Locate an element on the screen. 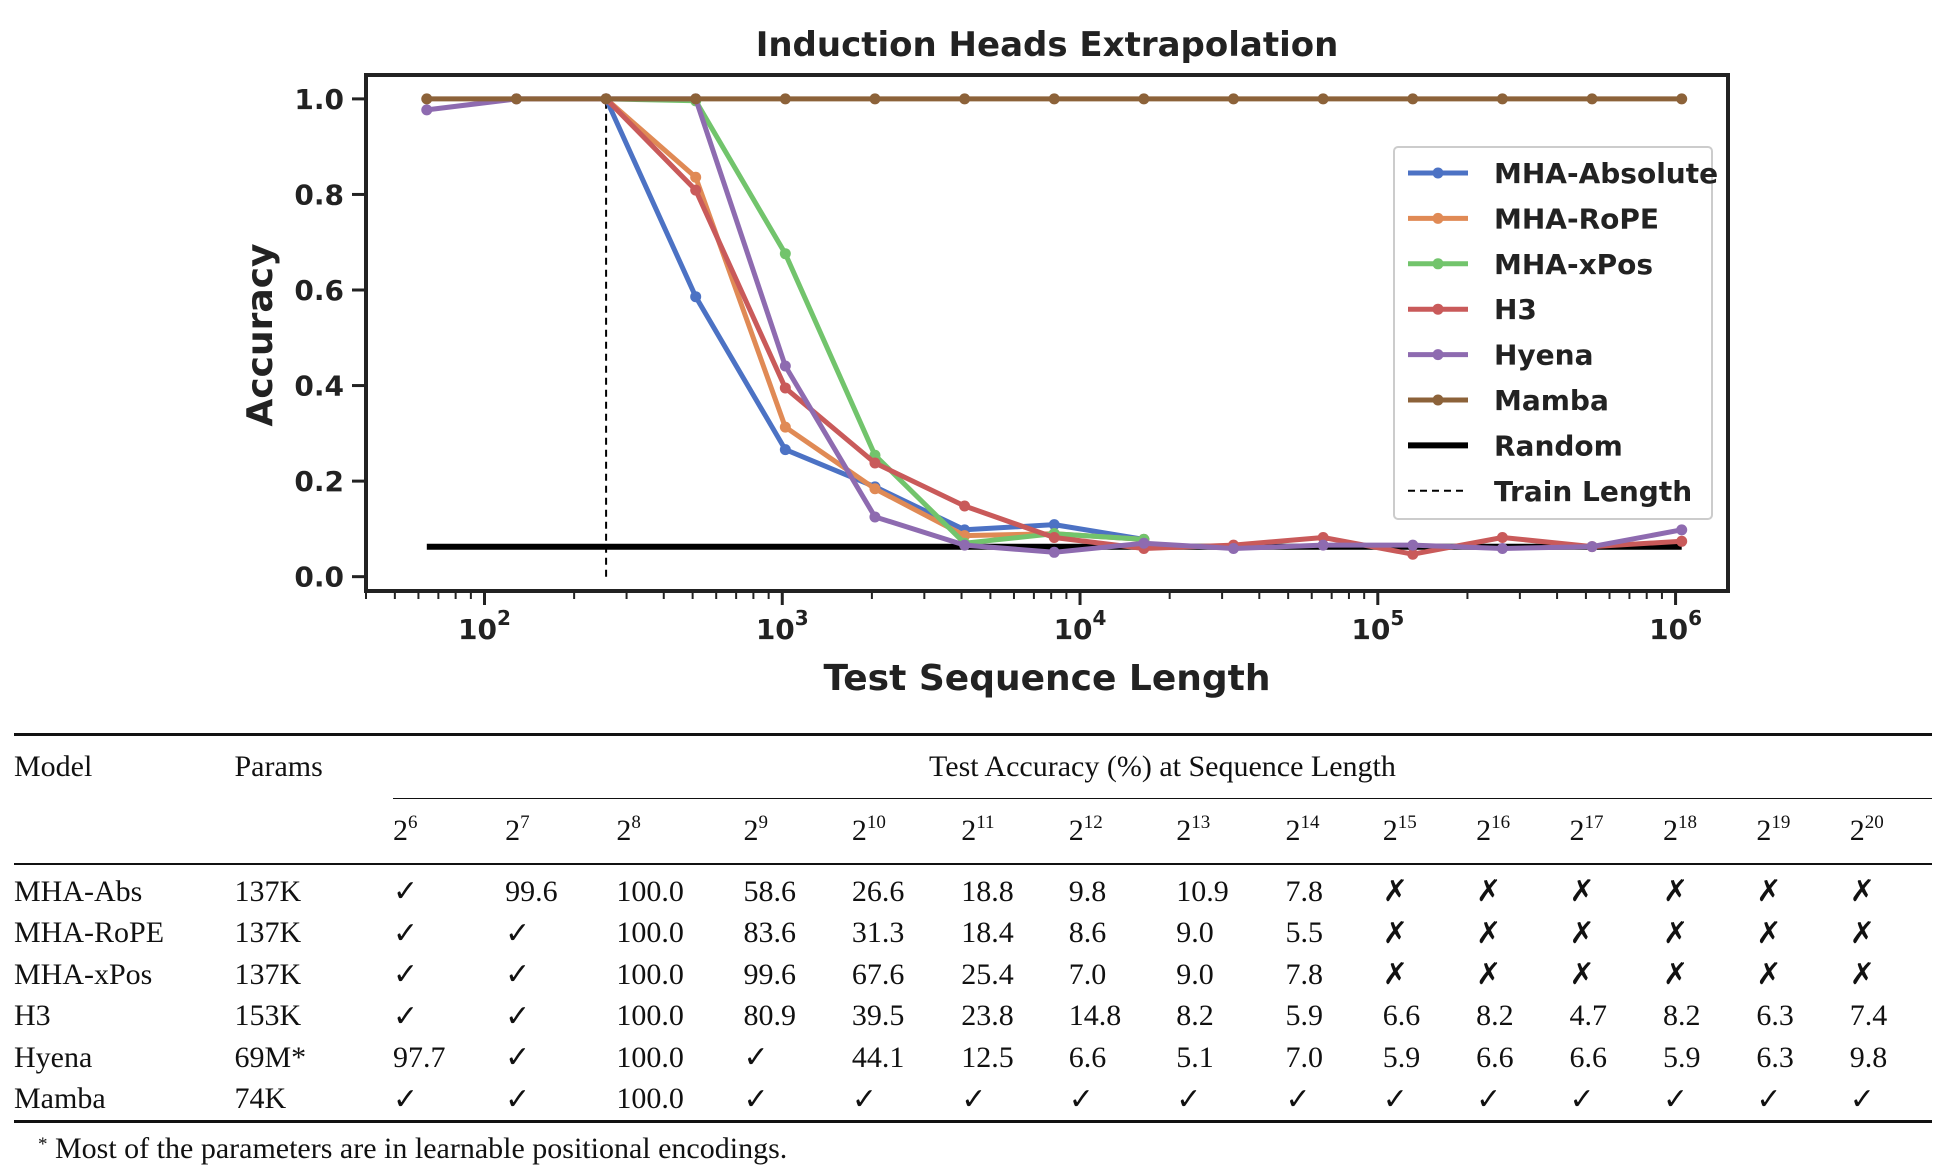  x-tick-label: 103 is located at coordinates (782, 626).